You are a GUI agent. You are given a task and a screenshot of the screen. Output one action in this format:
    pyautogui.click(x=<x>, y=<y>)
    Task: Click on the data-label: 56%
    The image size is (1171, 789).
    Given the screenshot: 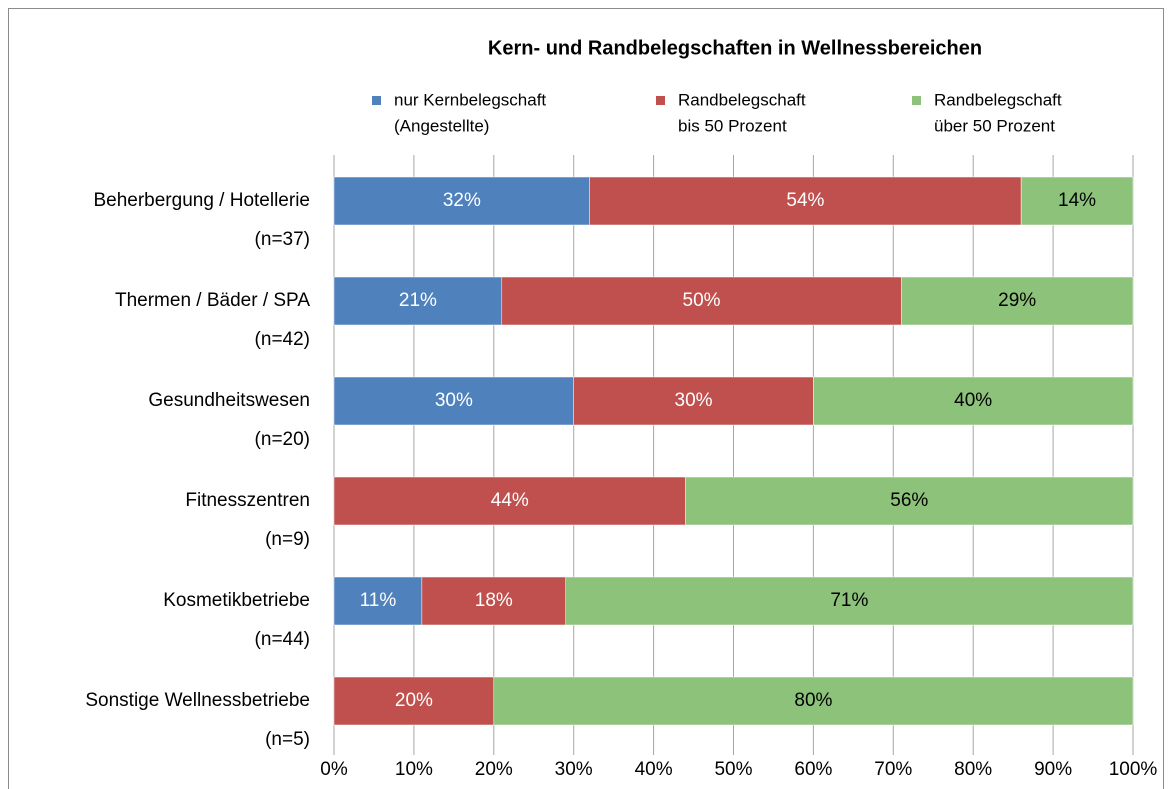 What is the action you would take?
    pyautogui.click(x=909, y=500)
    